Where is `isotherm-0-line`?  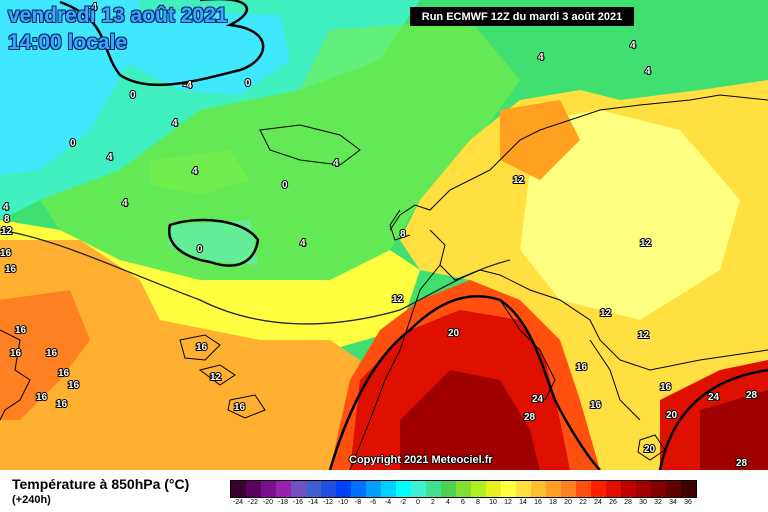
isotherm-0-line is located at coordinates (213, 242).